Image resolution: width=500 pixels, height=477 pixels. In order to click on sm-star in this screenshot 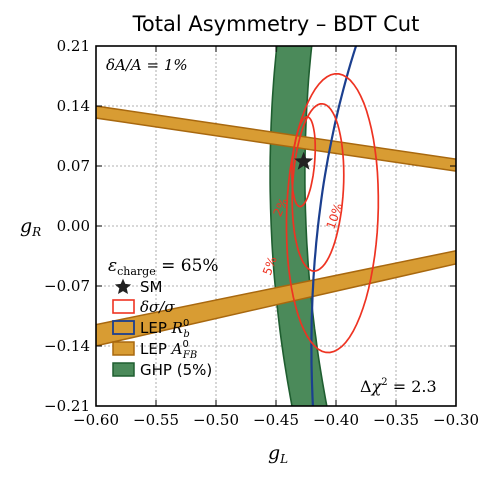, I will do `click(304, 160)`.